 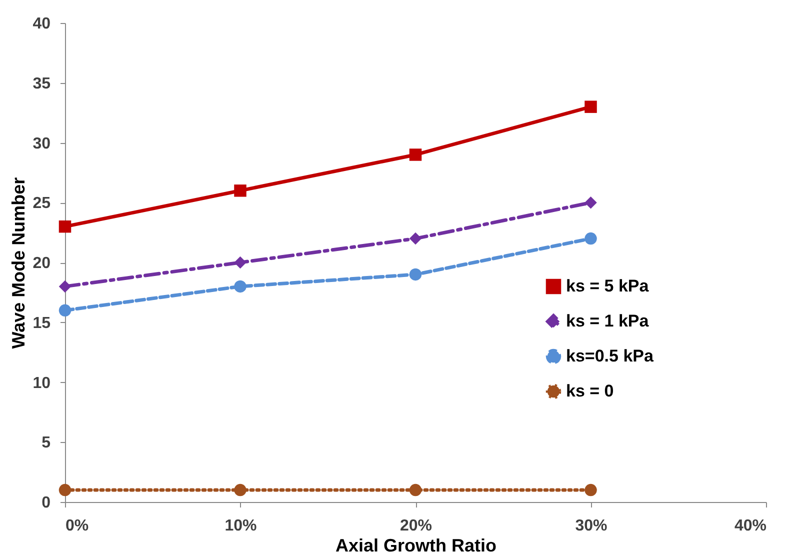 What do you see at coordinates (750, 526) in the screenshot?
I see `x-tick-label: 40%` at bounding box center [750, 526].